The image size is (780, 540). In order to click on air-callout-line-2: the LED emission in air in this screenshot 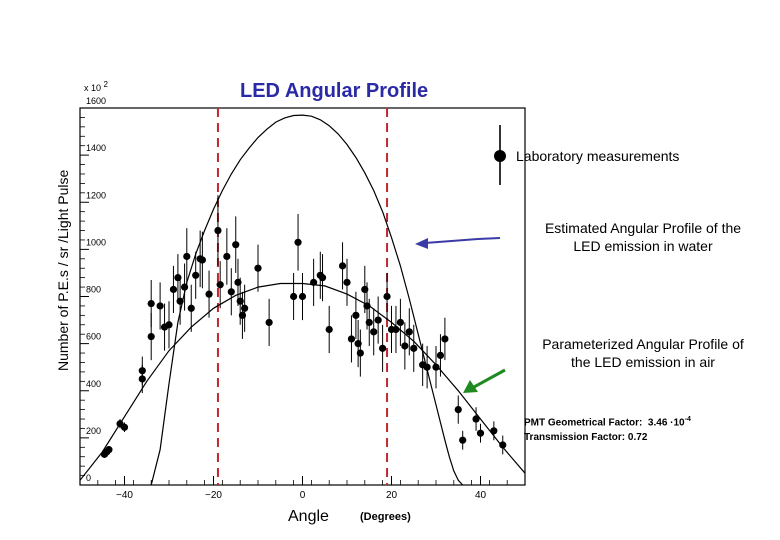, I will do `click(643, 362)`.